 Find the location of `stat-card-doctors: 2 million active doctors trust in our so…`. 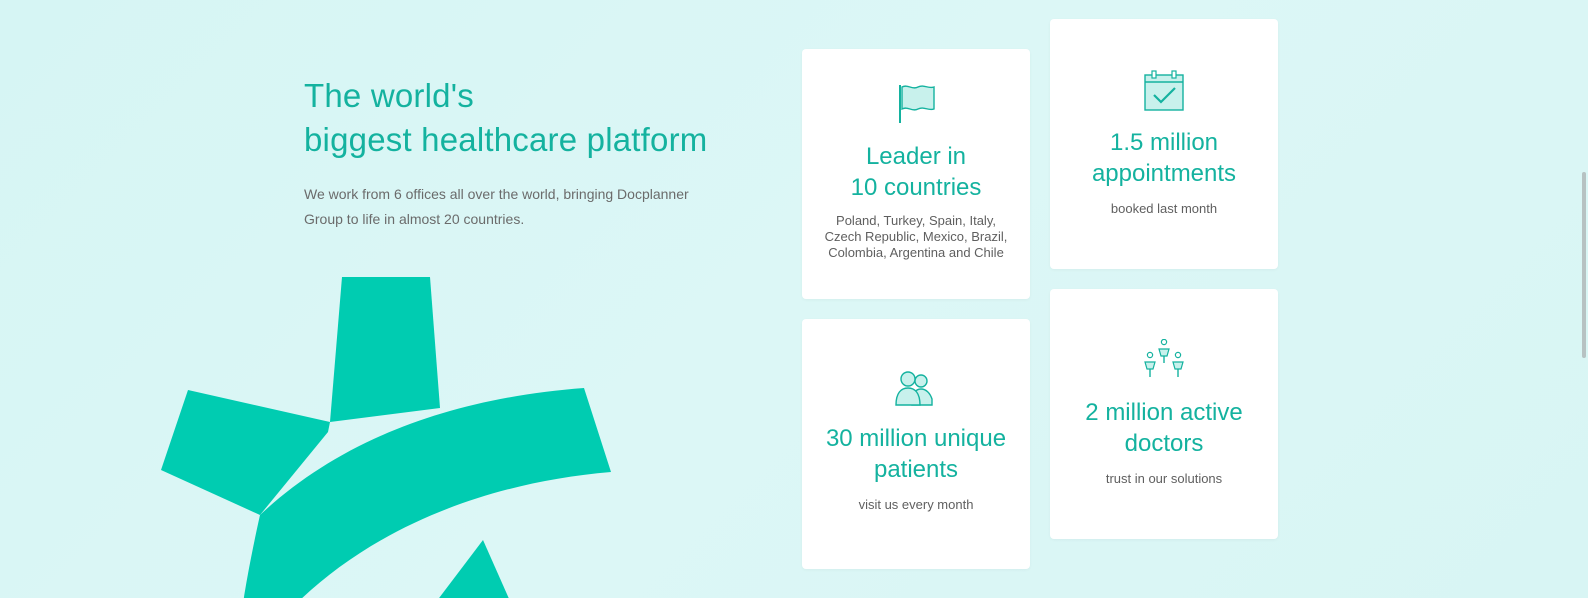

stat-card-doctors: 2 million active doctors trust in our so… is located at coordinates (1164, 414).